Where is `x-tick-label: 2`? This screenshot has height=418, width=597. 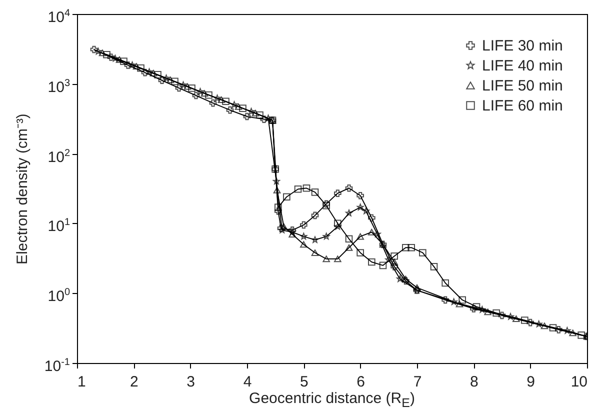 x-tick-label: 2 is located at coordinates (134, 382).